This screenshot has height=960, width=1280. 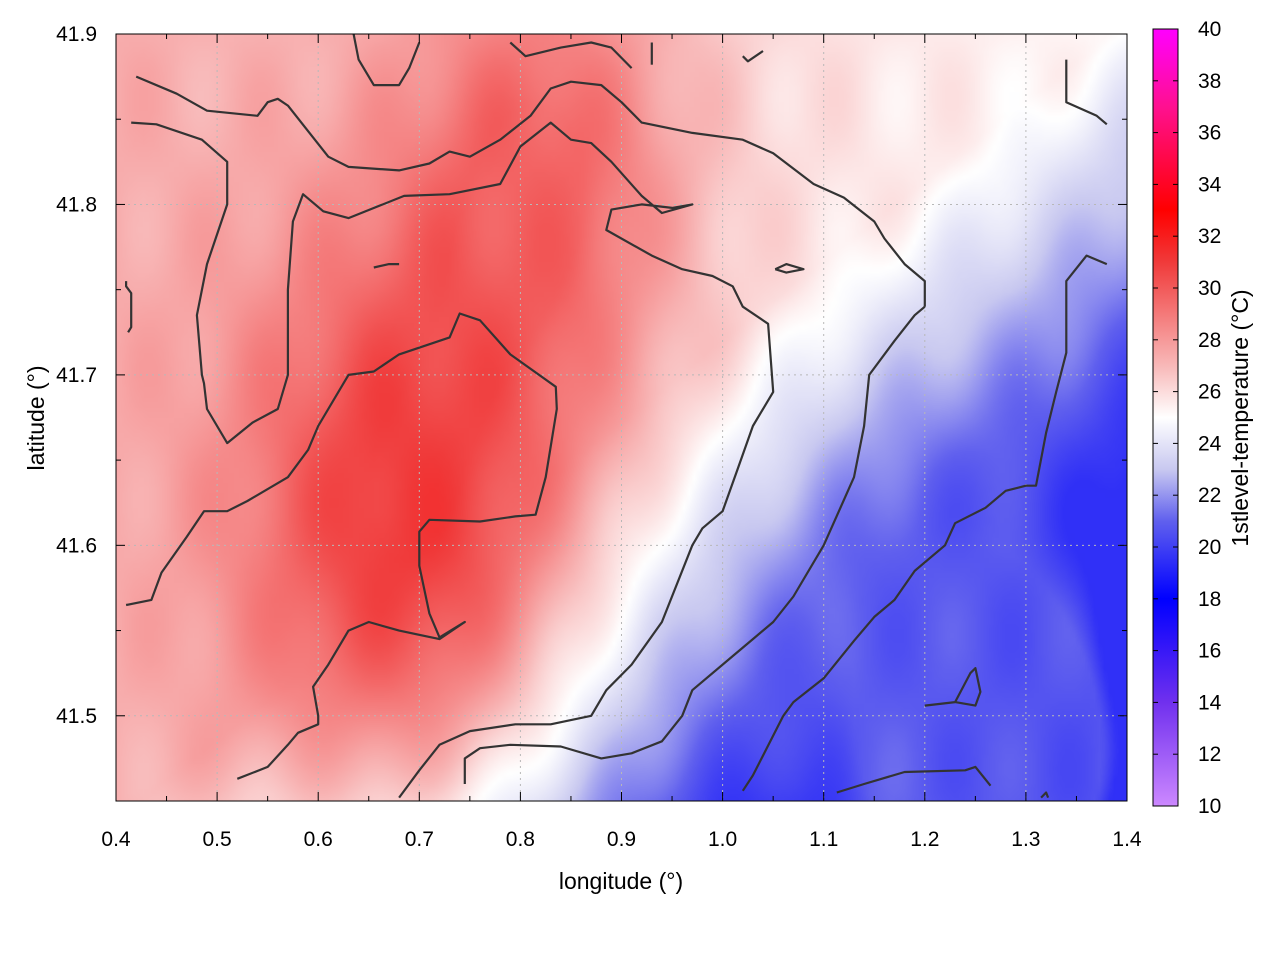 I want to click on colorbar-tick-label: 40, so click(x=1209, y=29).